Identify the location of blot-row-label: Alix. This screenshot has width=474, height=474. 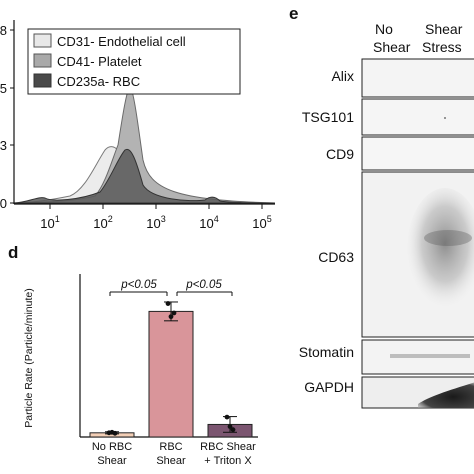
(342, 76).